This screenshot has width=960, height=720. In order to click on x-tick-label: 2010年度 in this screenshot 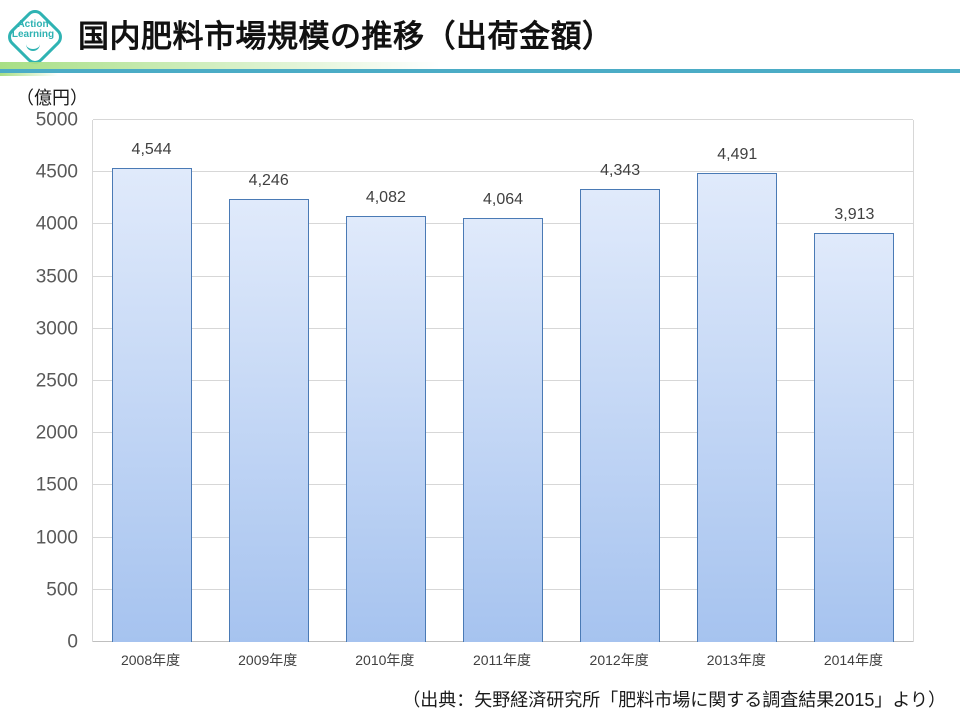, I will do `click(385, 660)`.